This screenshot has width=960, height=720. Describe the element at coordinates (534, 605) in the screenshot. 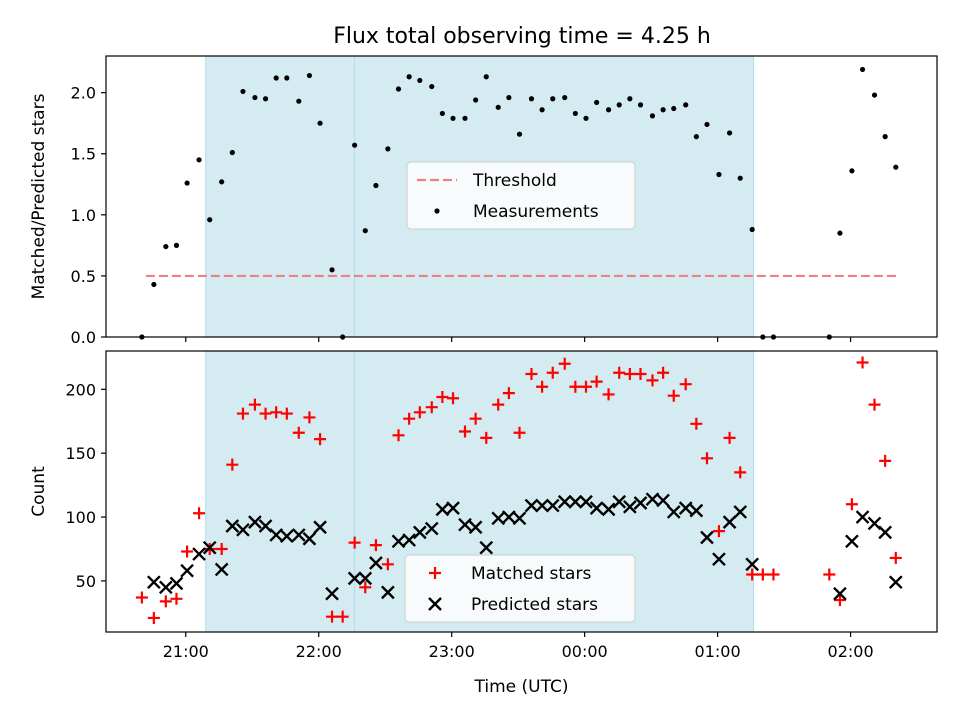

I see `legend-label: Predicted stars` at that location.